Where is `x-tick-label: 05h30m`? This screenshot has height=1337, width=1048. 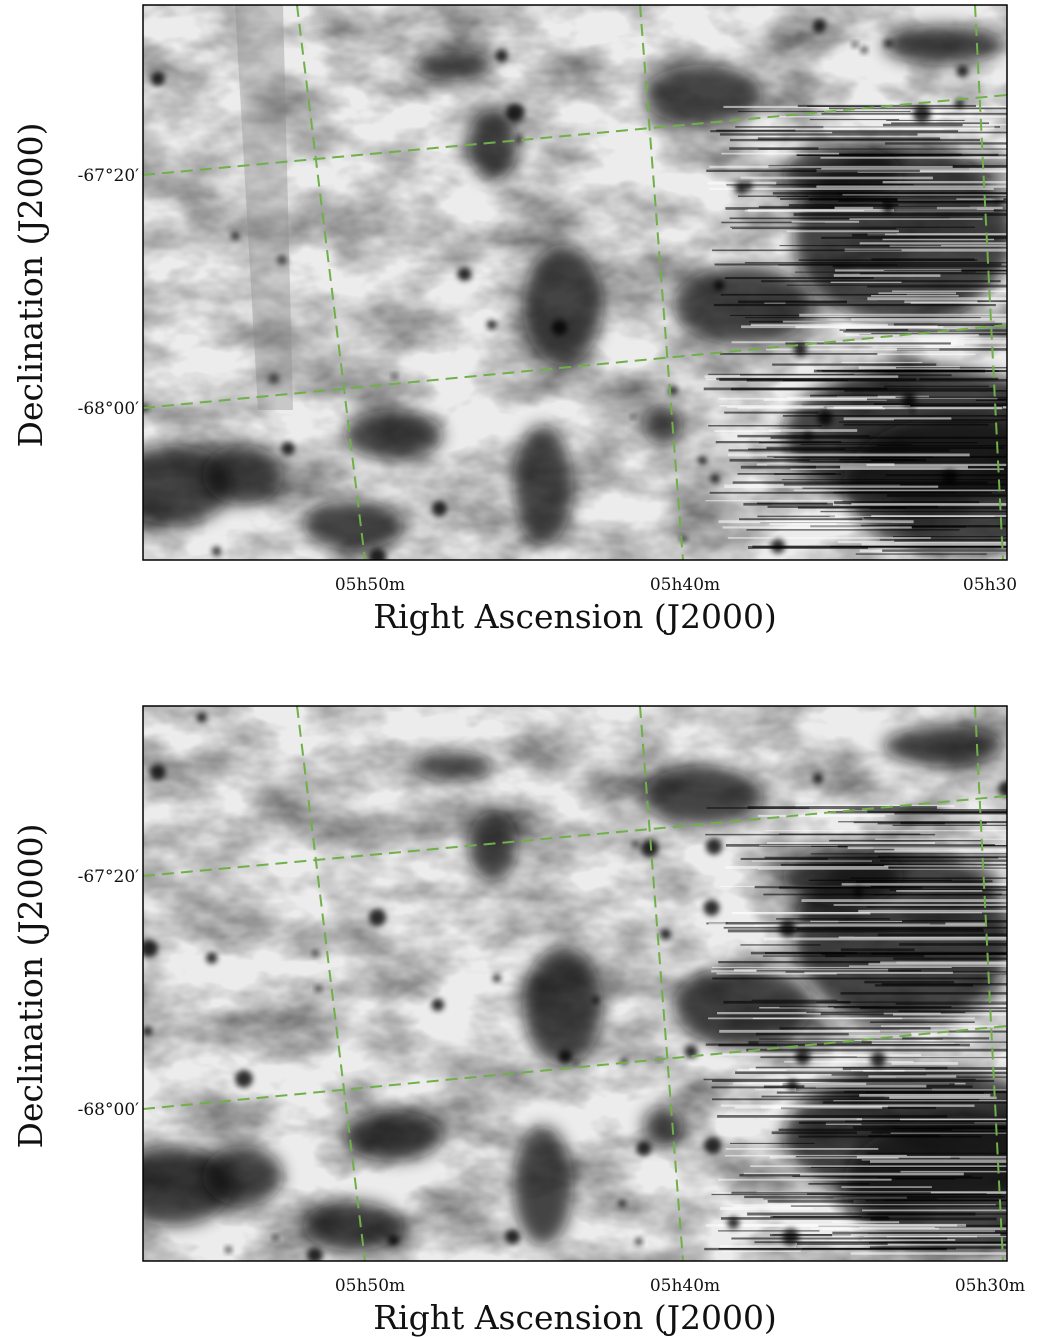
x-tick-label: 05h30m is located at coordinates (990, 1286).